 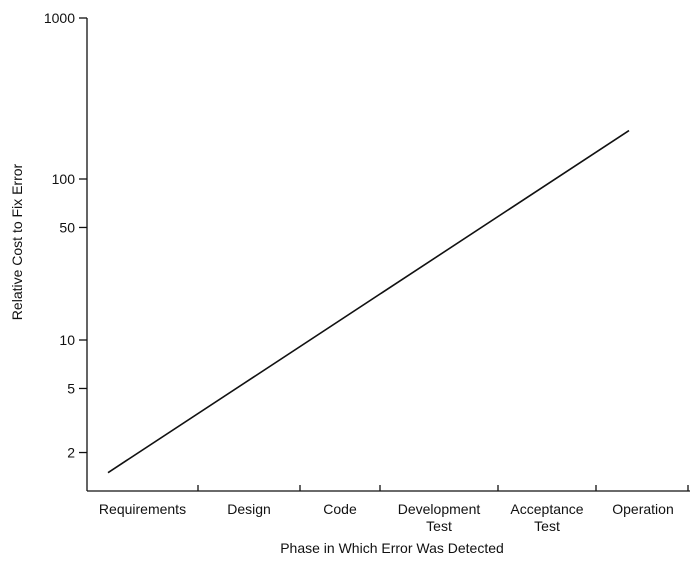 I want to click on y-tick-label: 50, so click(x=67, y=227).